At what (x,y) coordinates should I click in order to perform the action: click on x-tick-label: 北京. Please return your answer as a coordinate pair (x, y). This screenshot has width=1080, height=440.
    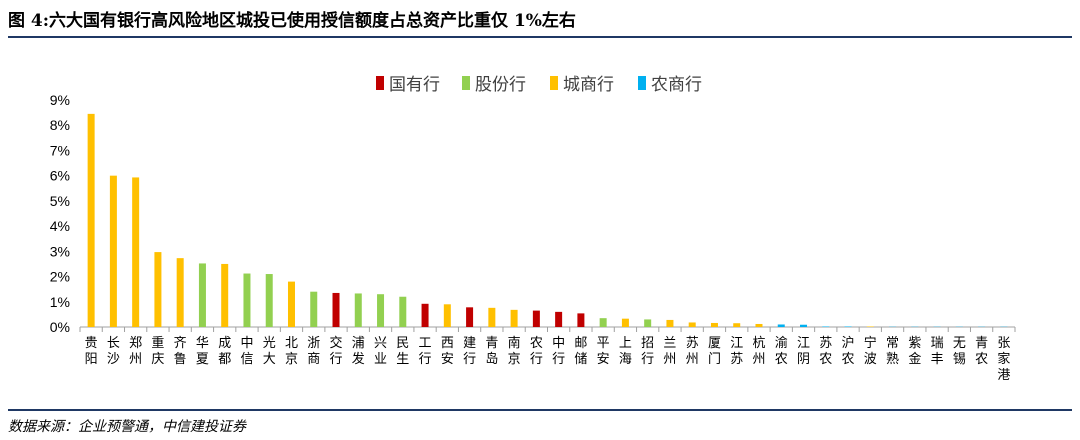
    Looking at the image, I should click on (291, 351).